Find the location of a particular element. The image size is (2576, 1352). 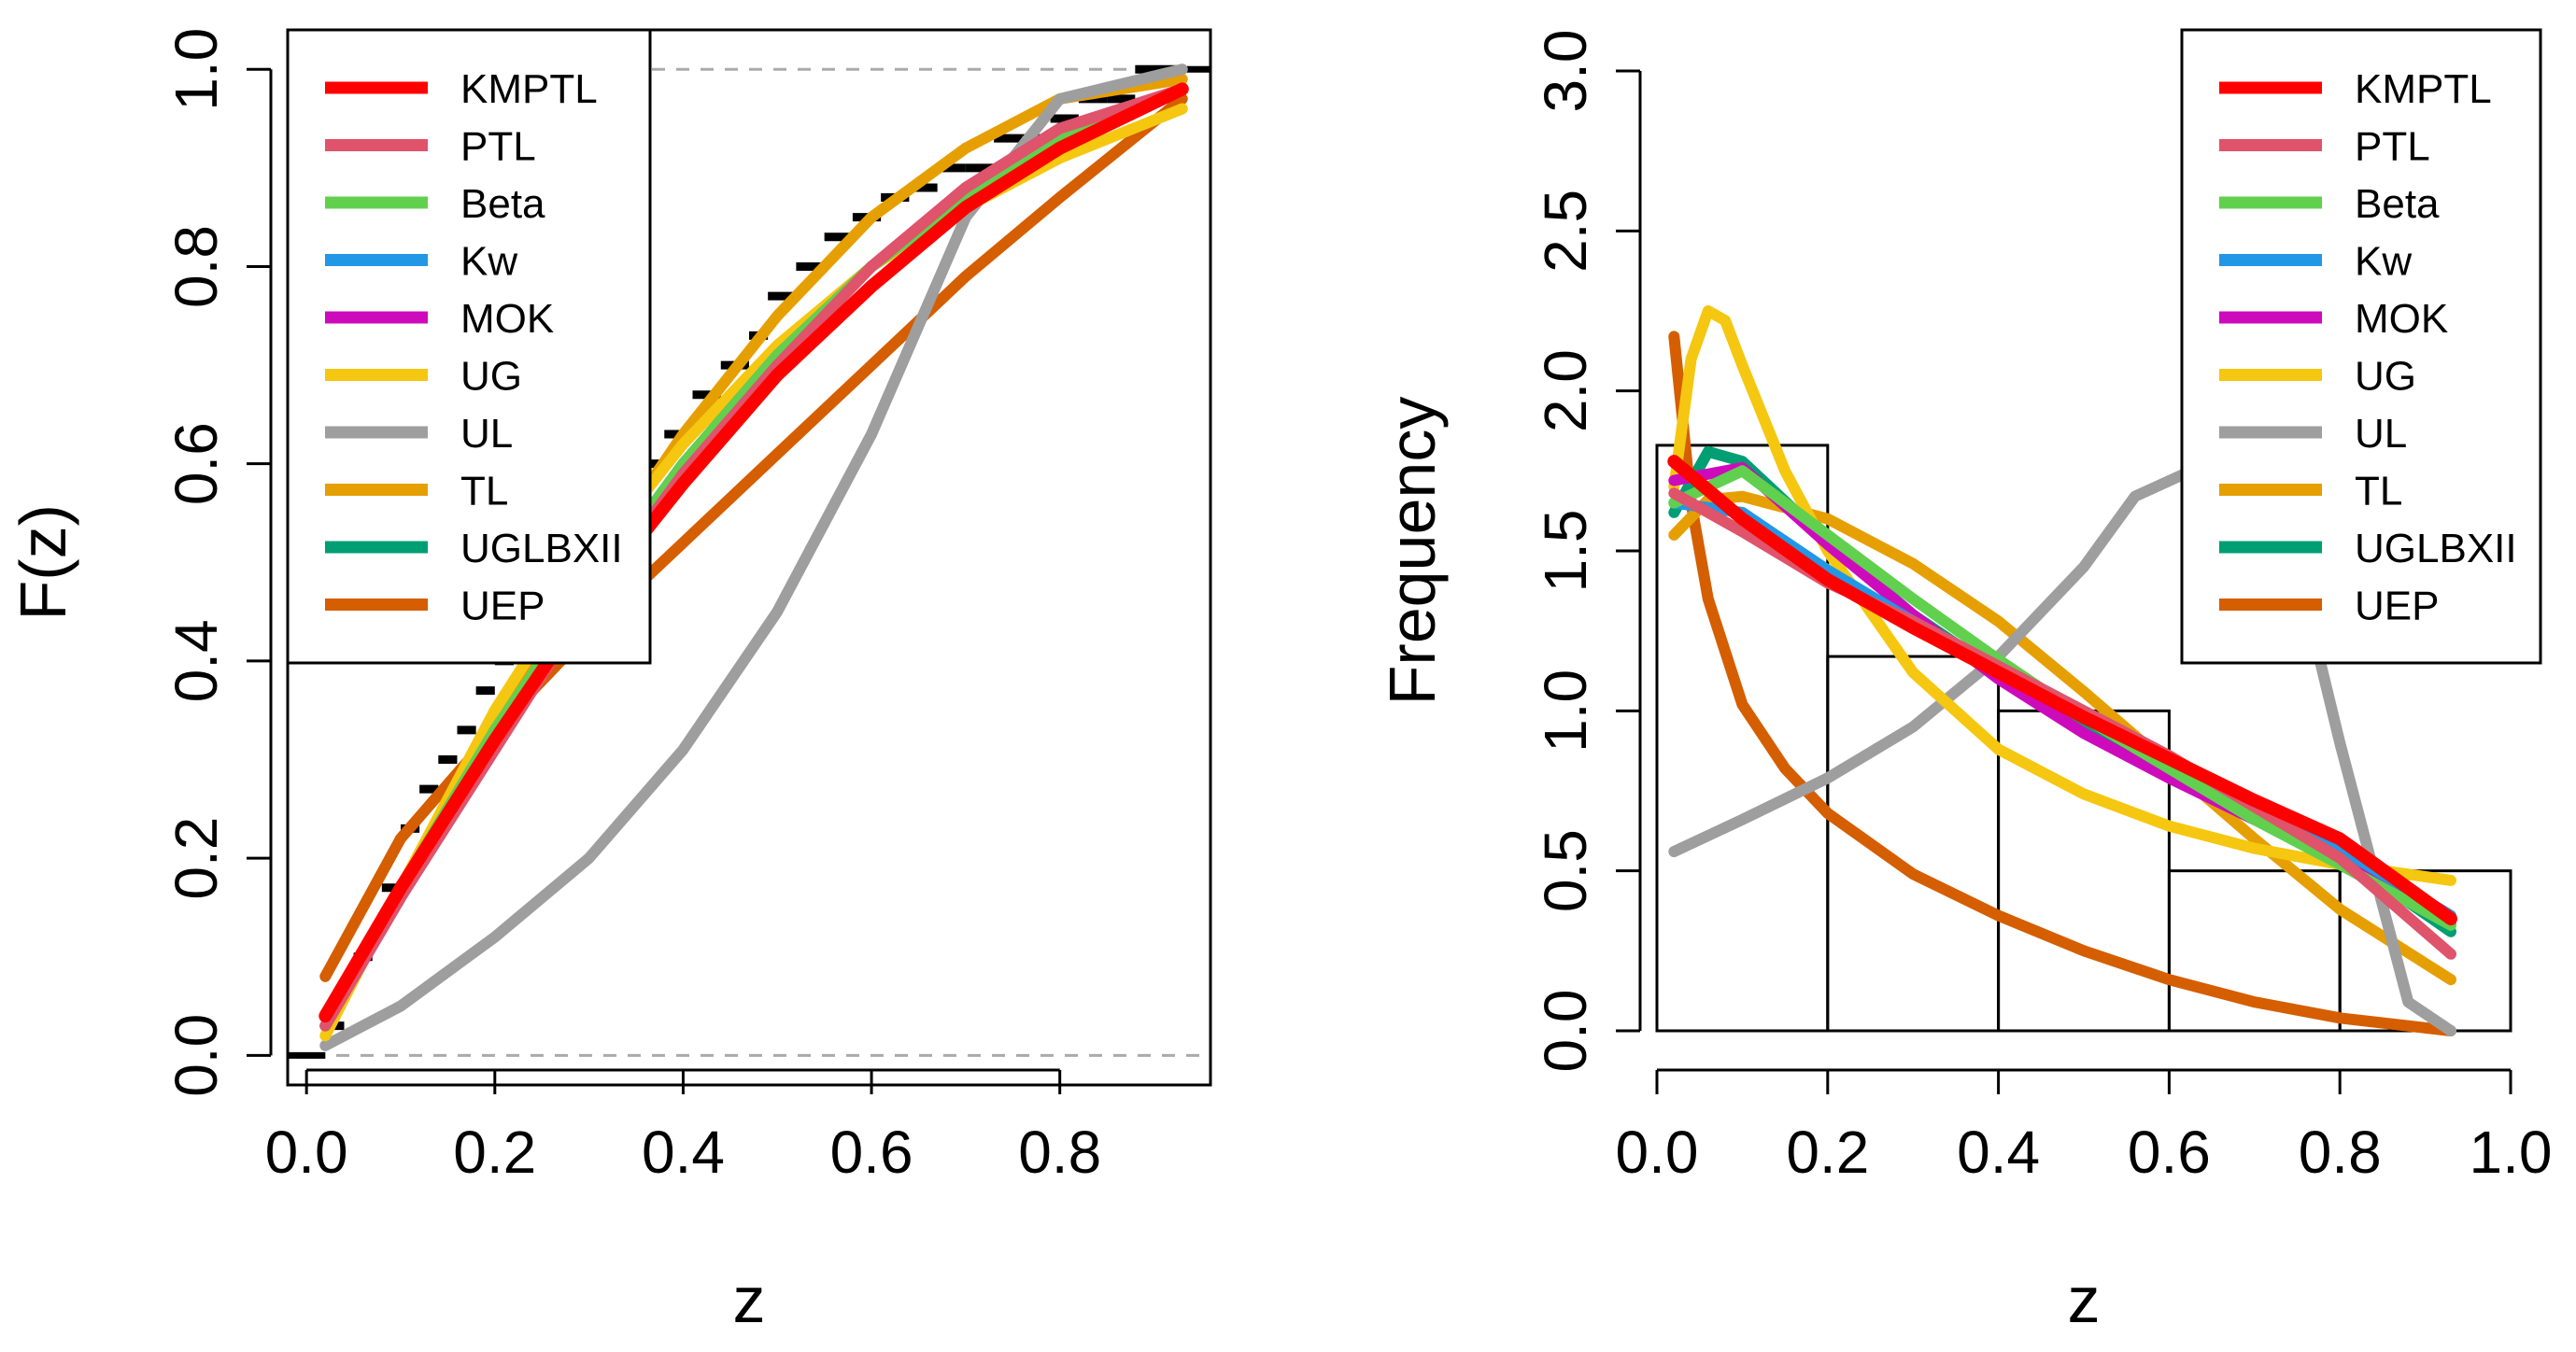

y-tick-label: 0.2 is located at coordinates (196, 858).